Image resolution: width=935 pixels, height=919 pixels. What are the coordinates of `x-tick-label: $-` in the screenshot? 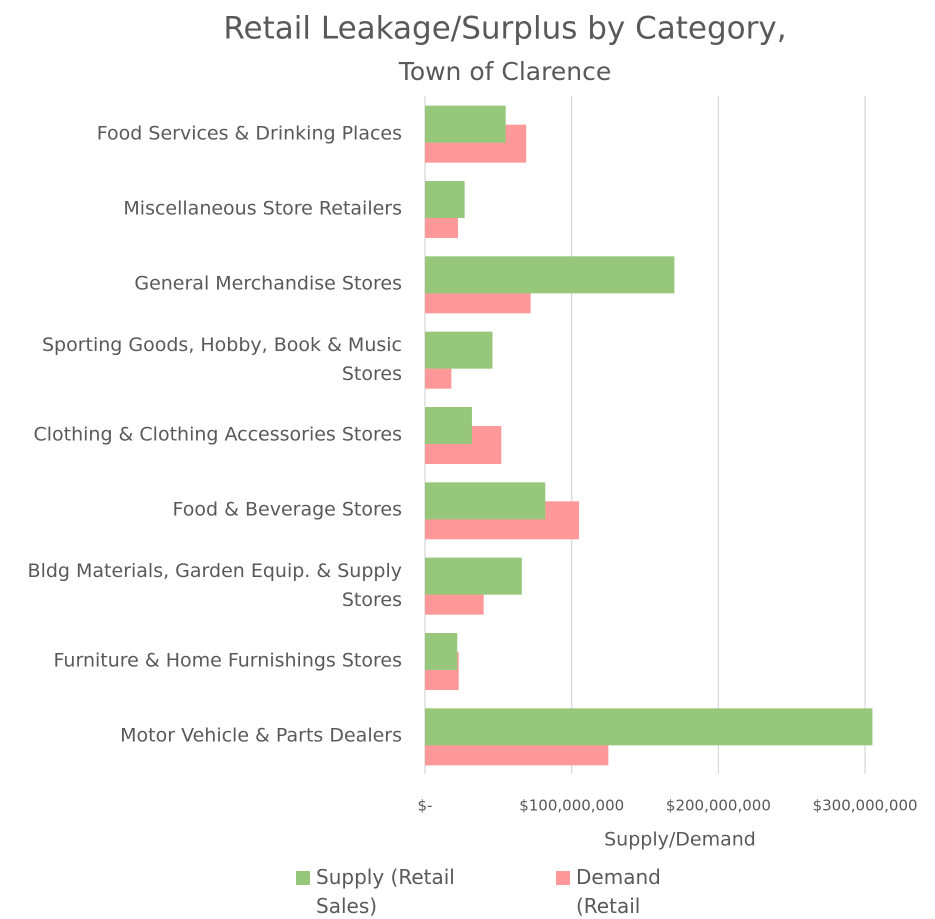 It's located at (425, 806).